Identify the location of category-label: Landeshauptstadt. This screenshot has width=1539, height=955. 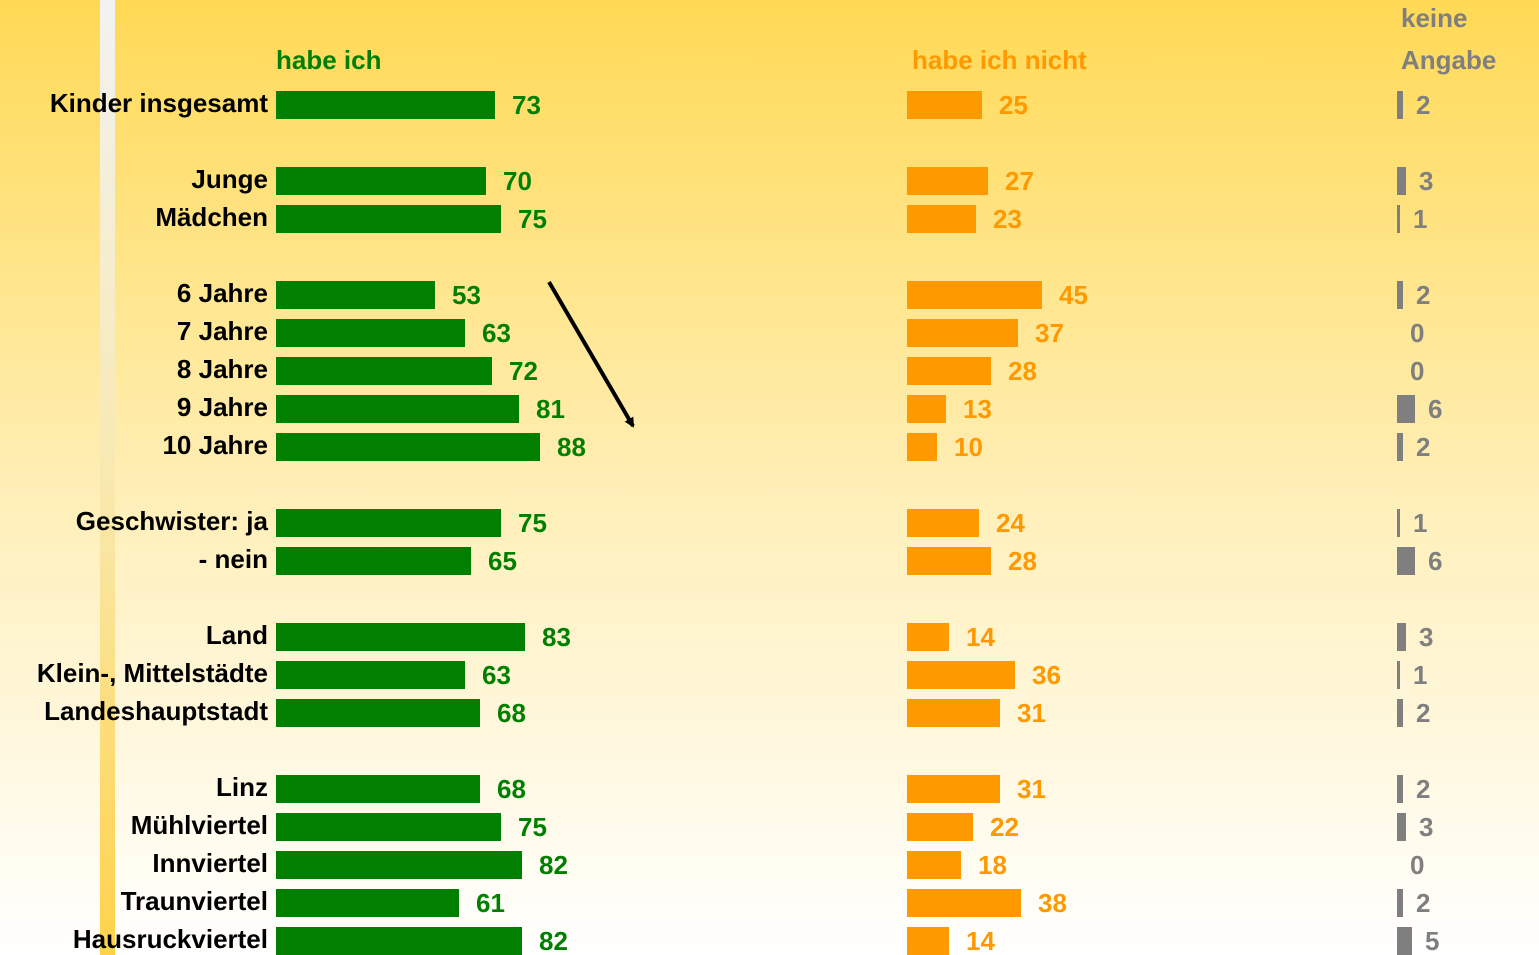
(156, 711).